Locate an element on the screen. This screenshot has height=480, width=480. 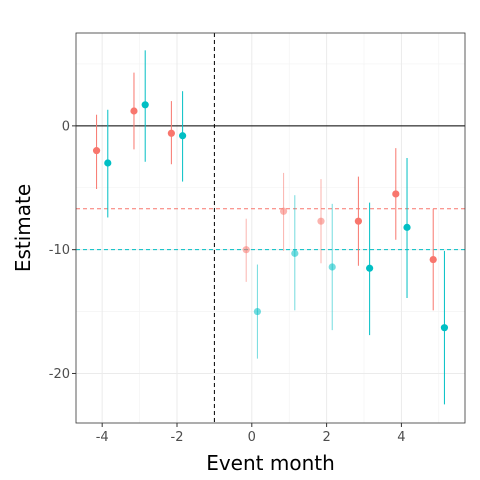
y-axis-title: Estimate is located at coordinates (23, 228).